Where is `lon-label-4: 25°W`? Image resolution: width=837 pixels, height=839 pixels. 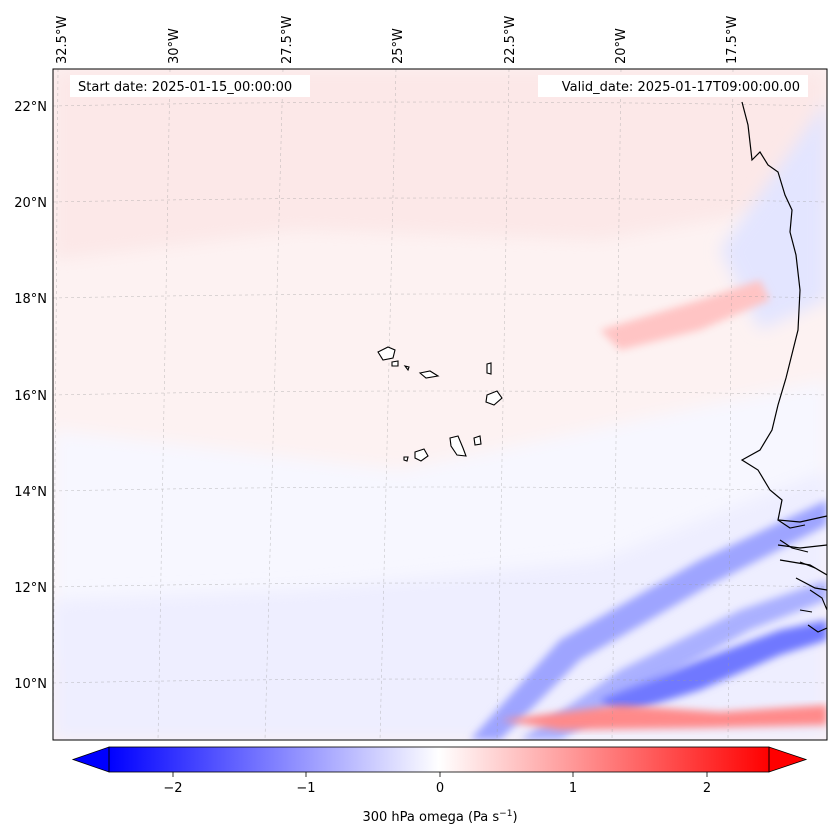 lon-label-4: 25°W is located at coordinates (398, 46).